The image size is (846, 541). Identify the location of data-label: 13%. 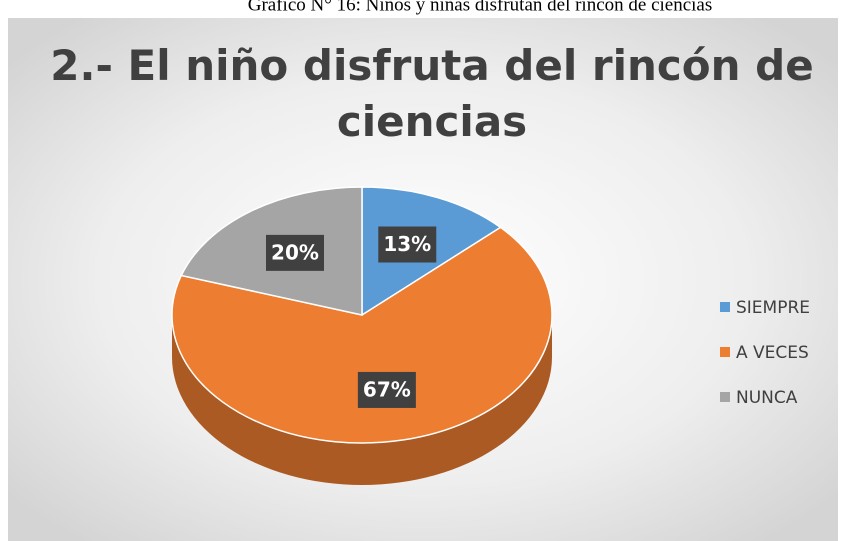
(407, 244).